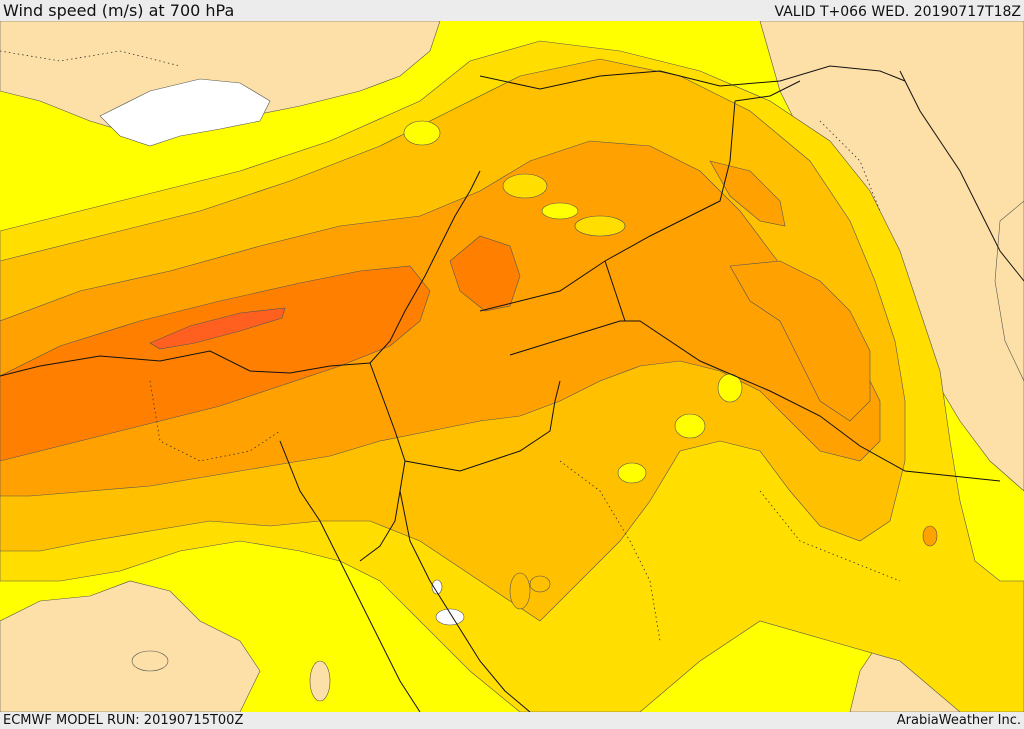 This screenshot has width=1024, height=729. Describe the element at coordinates (185, 363) in the screenshot. I see `border-north-africa-coast` at that location.